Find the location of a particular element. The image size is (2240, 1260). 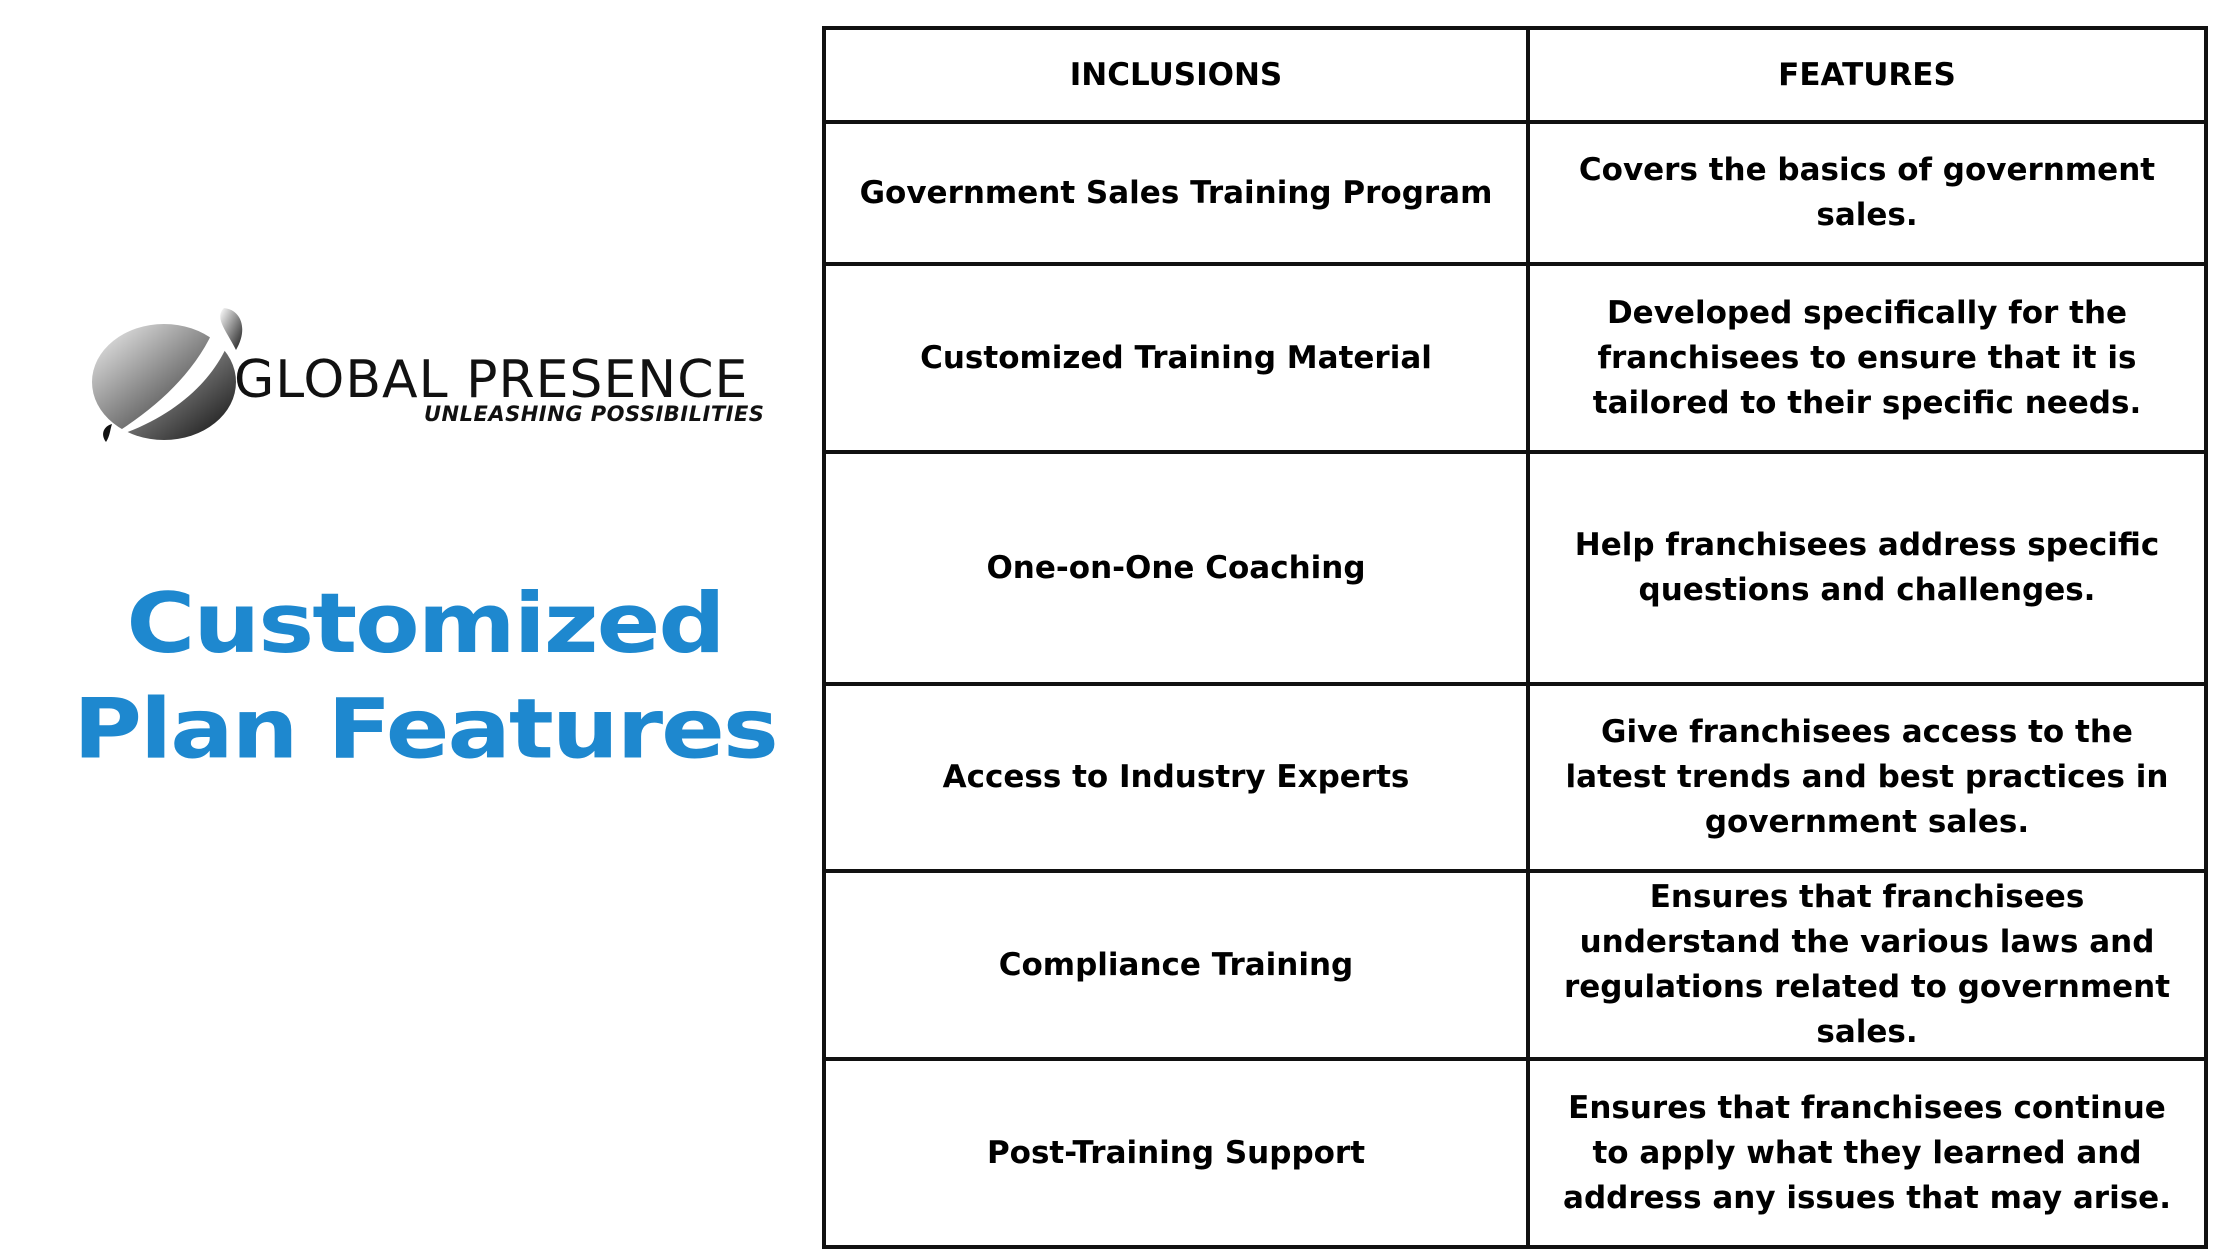

brand-name: GLOBAL PRESENCE is located at coordinates (491, 380).